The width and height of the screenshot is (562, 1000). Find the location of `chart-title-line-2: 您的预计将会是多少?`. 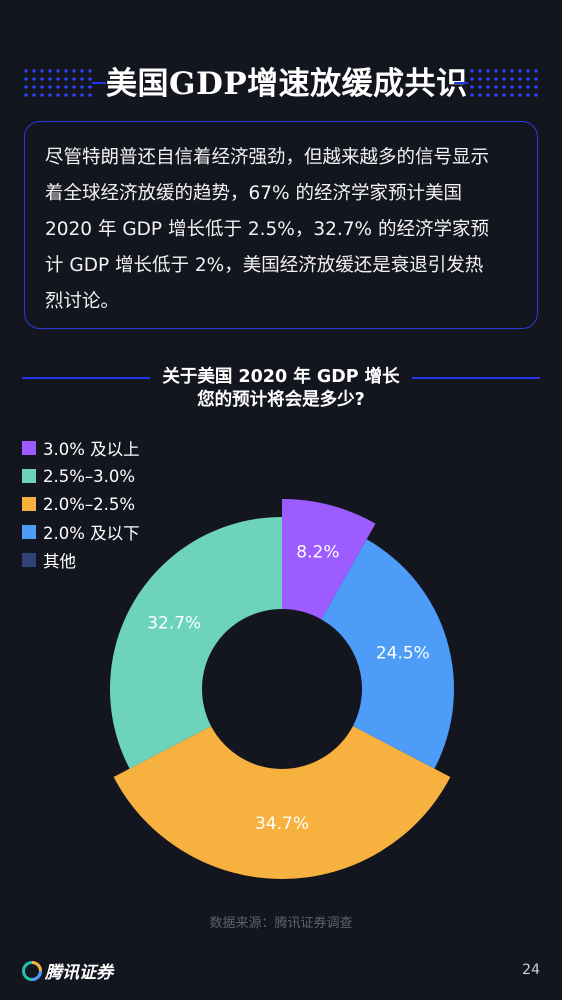

chart-title-line-2: 您的预计将会是多少? is located at coordinates (281, 400).